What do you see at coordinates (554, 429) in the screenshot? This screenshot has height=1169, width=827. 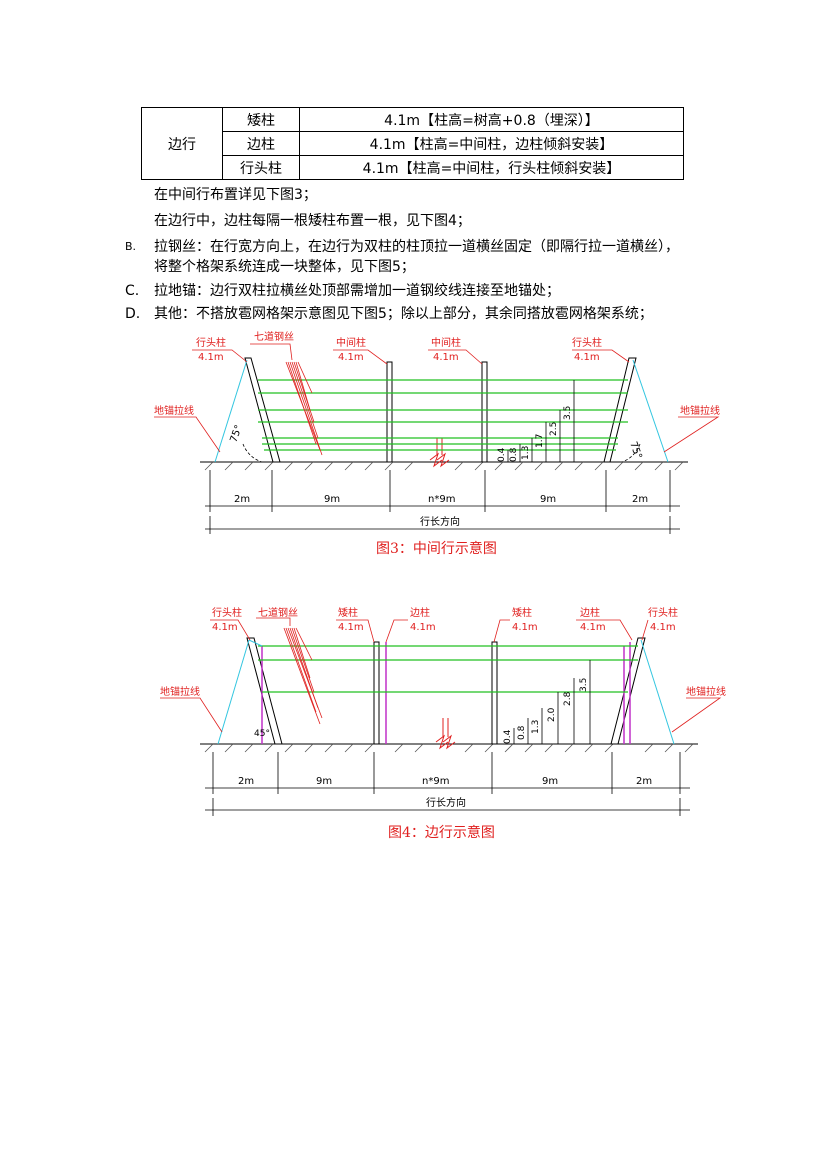 I see `height-label: 2.5` at bounding box center [554, 429].